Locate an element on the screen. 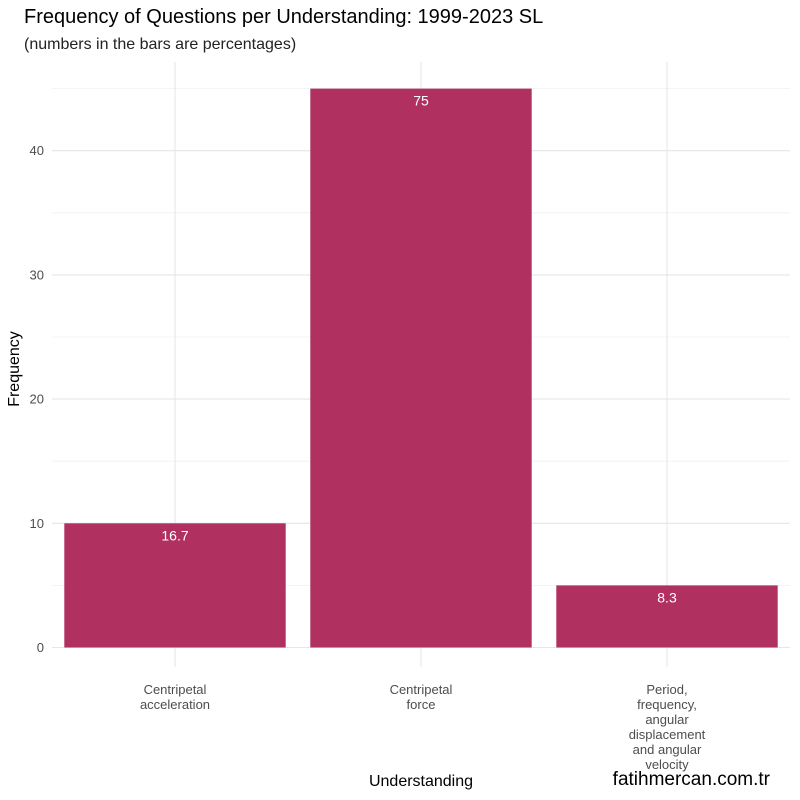  x-tick-label: Centripetal acceleration is located at coordinates (175, 697).